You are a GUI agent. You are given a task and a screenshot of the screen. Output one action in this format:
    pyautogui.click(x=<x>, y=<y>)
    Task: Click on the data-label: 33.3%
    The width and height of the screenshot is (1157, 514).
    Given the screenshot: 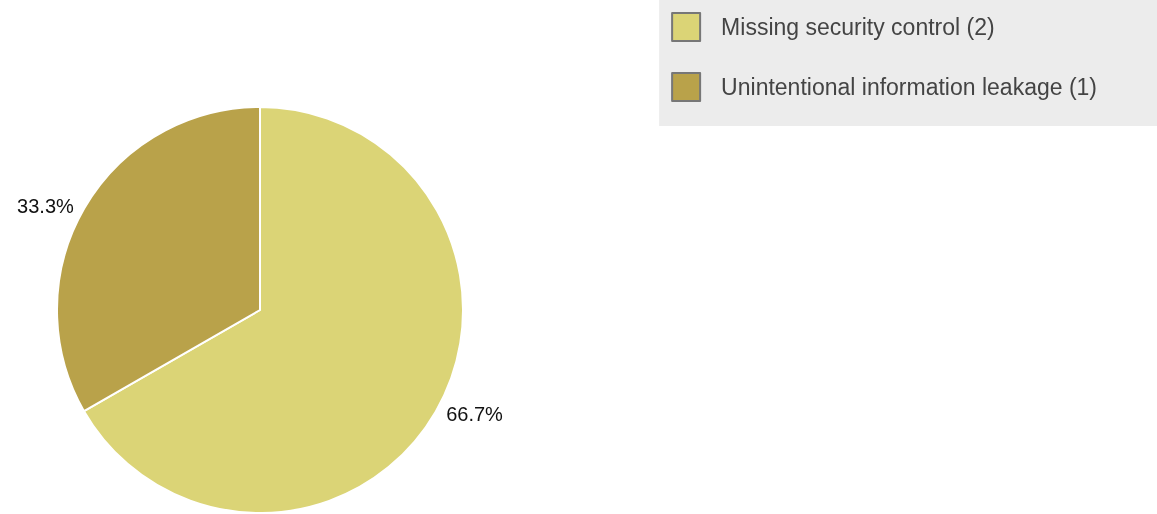 What is the action you would take?
    pyautogui.click(x=46, y=206)
    